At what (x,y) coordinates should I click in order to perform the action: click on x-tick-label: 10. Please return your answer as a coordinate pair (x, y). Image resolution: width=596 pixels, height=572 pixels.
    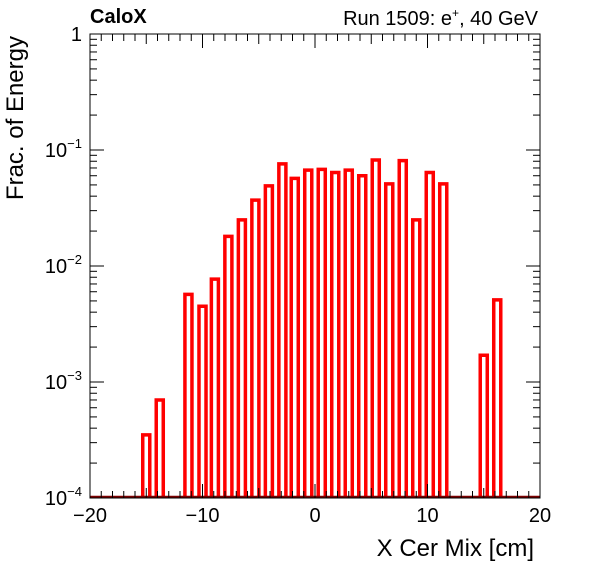
    Looking at the image, I should click on (427, 516).